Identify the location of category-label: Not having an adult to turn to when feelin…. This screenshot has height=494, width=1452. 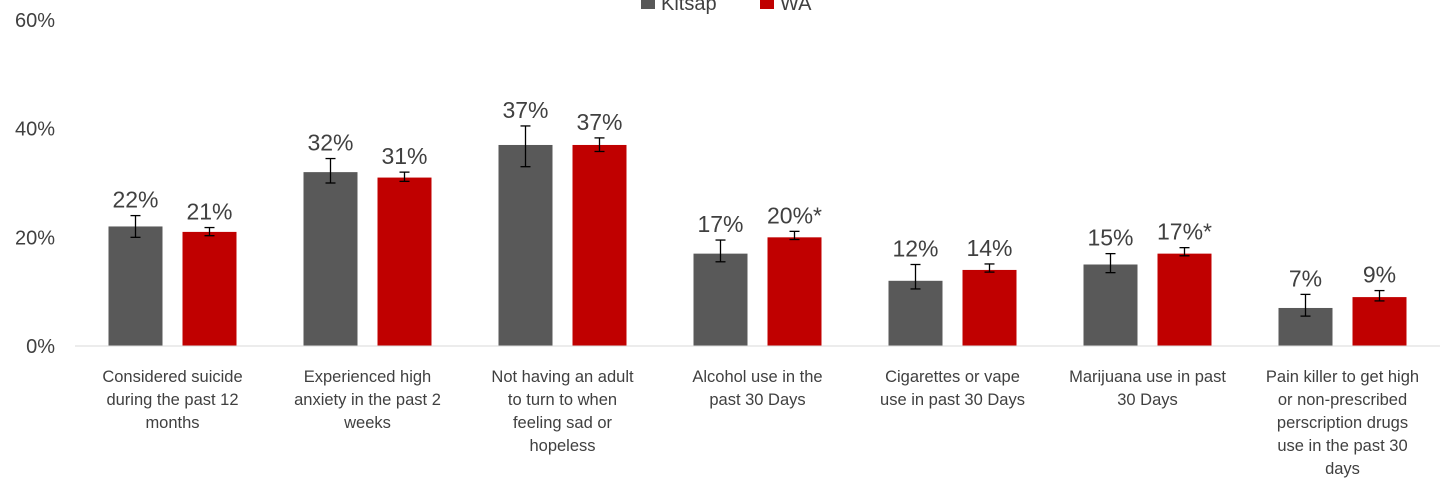
(562, 411).